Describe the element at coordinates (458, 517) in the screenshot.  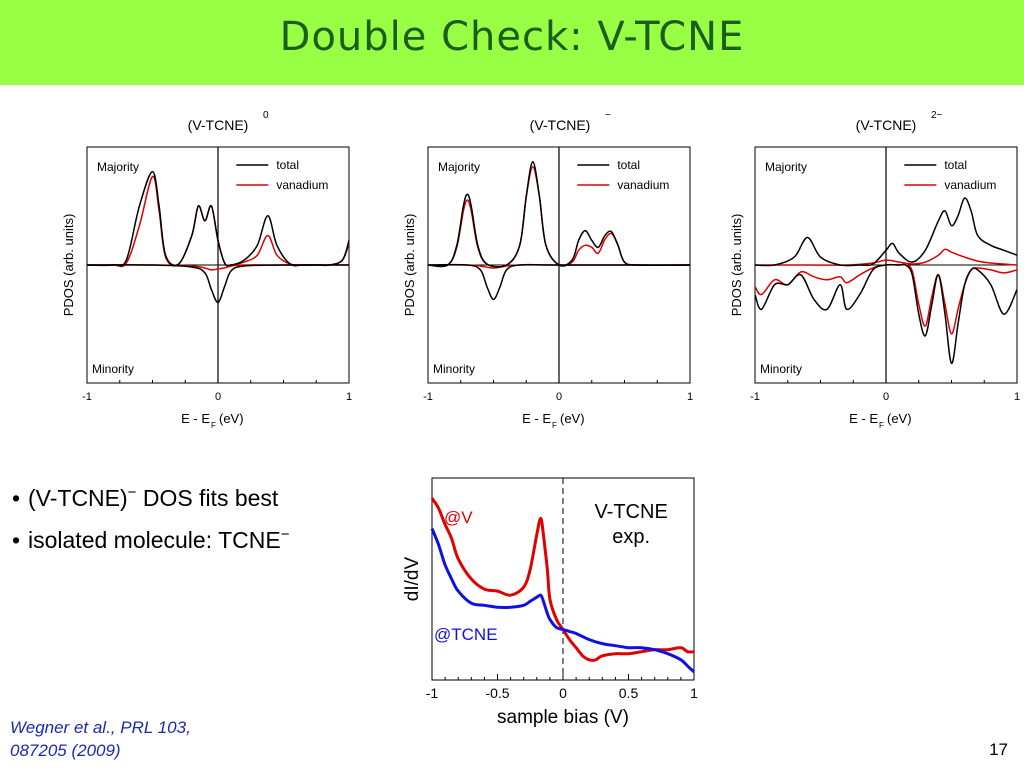
I see `series-label-V: @V` at that location.